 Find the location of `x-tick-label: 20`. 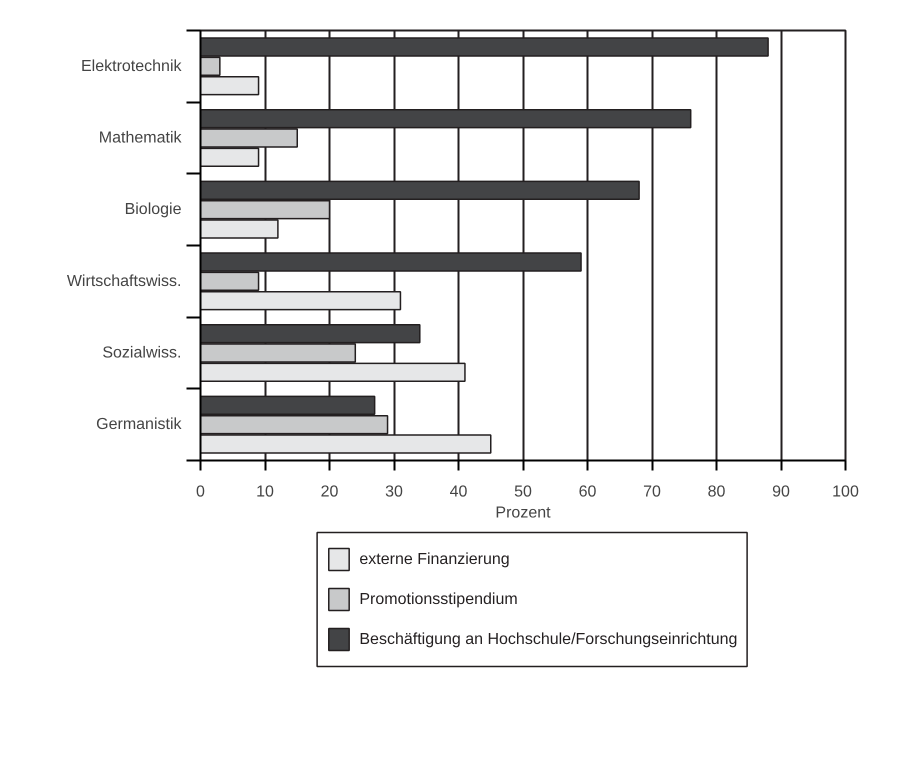

x-tick-label: 20 is located at coordinates (329, 492).